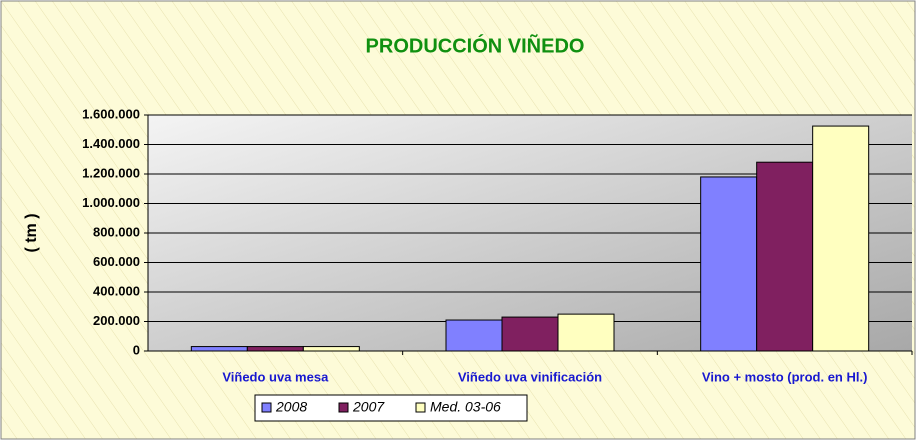  I want to click on y-tick-label: 400.000, so click(116, 290).